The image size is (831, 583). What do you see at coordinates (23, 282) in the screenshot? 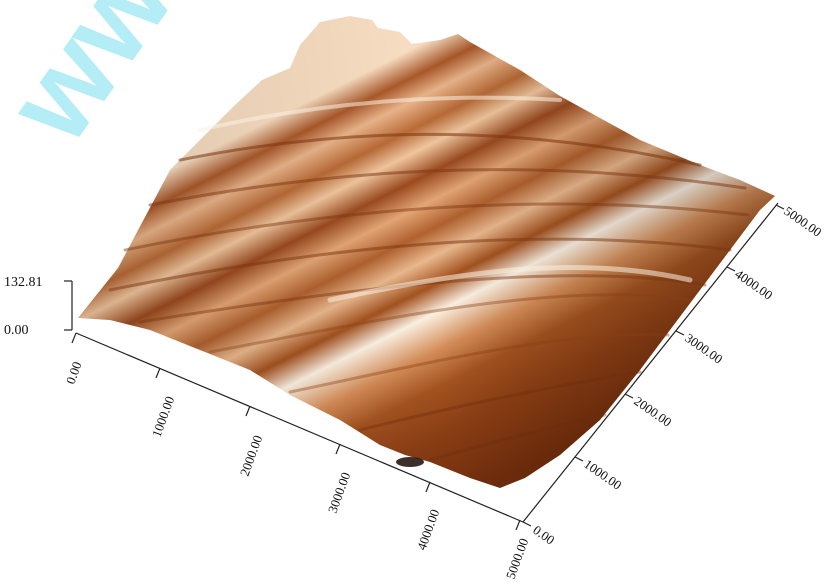
I see `z-max-label: 132.81` at bounding box center [23, 282].